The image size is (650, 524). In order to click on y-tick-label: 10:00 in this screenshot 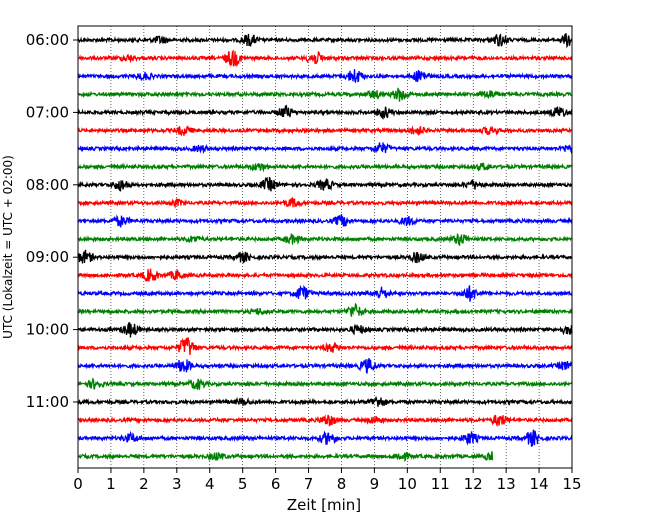, I will do `click(47, 330)`.